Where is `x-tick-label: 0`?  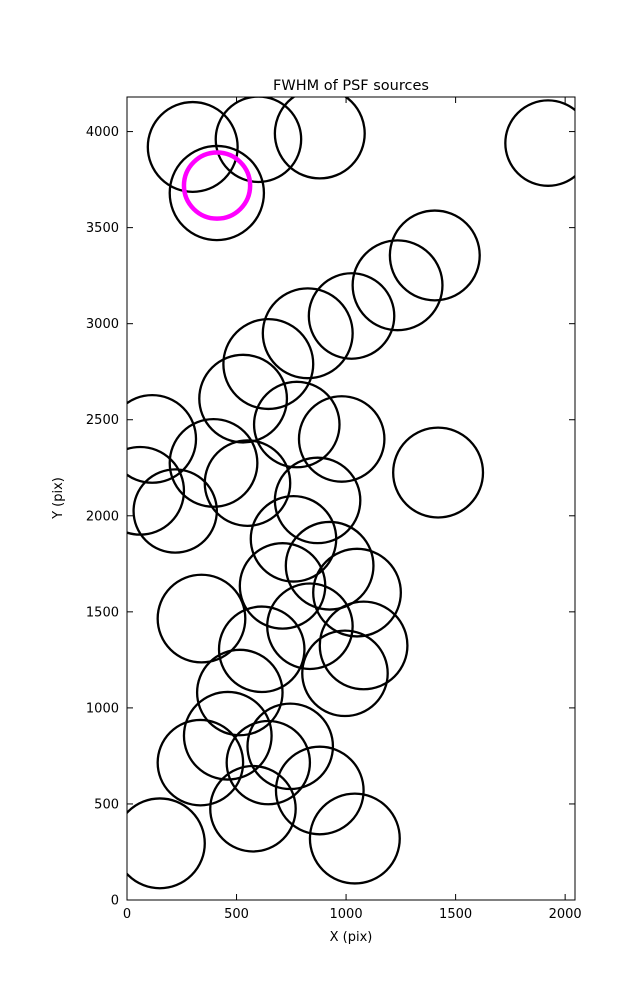
x-tick-label: 0 is located at coordinates (127, 914).